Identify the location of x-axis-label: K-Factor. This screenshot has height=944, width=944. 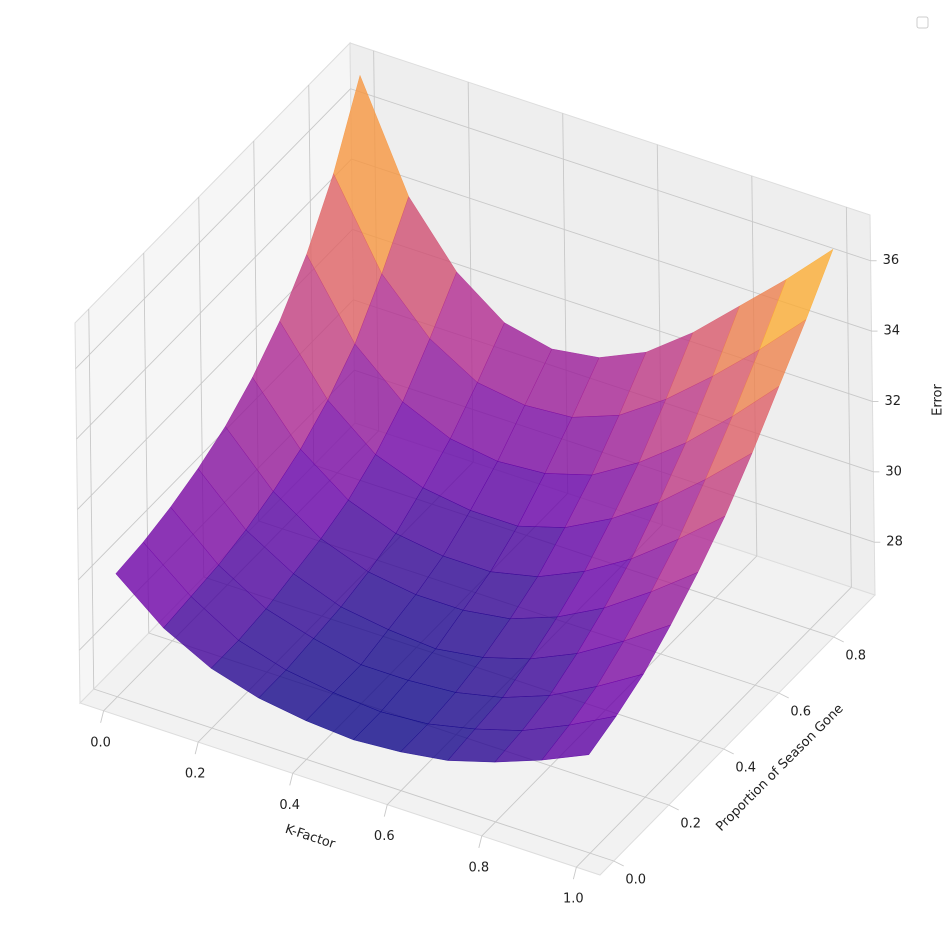
(310, 837).